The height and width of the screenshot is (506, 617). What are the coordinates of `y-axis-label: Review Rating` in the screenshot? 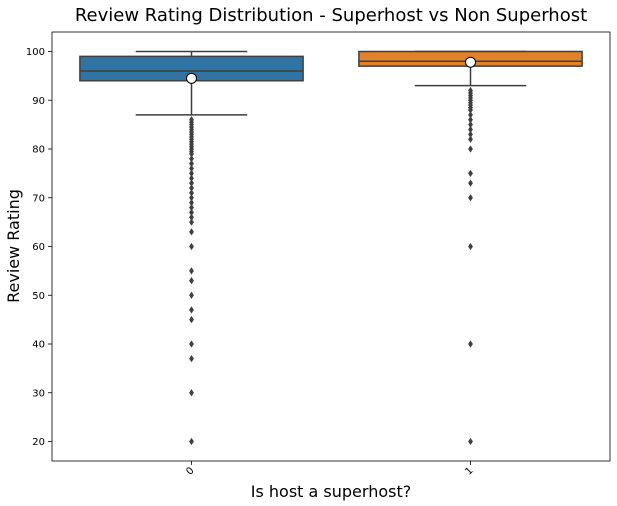 It's located at (13, 246).